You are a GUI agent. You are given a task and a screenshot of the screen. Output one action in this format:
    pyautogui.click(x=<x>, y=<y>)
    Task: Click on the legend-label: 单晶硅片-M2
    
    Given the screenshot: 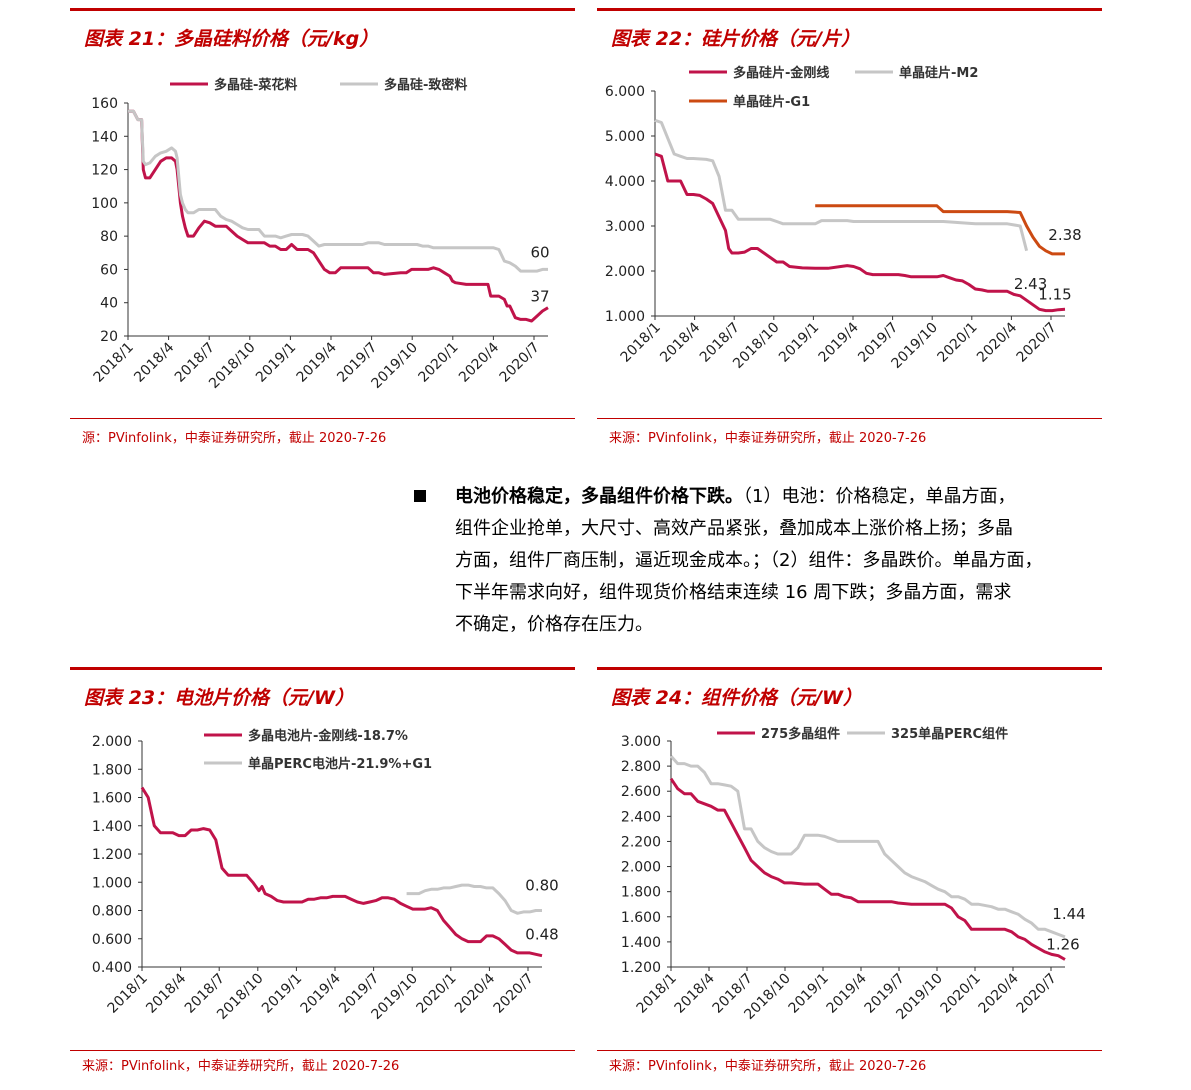 What is the action you would take?
    pyautogui.click(x=938, y=73)
    